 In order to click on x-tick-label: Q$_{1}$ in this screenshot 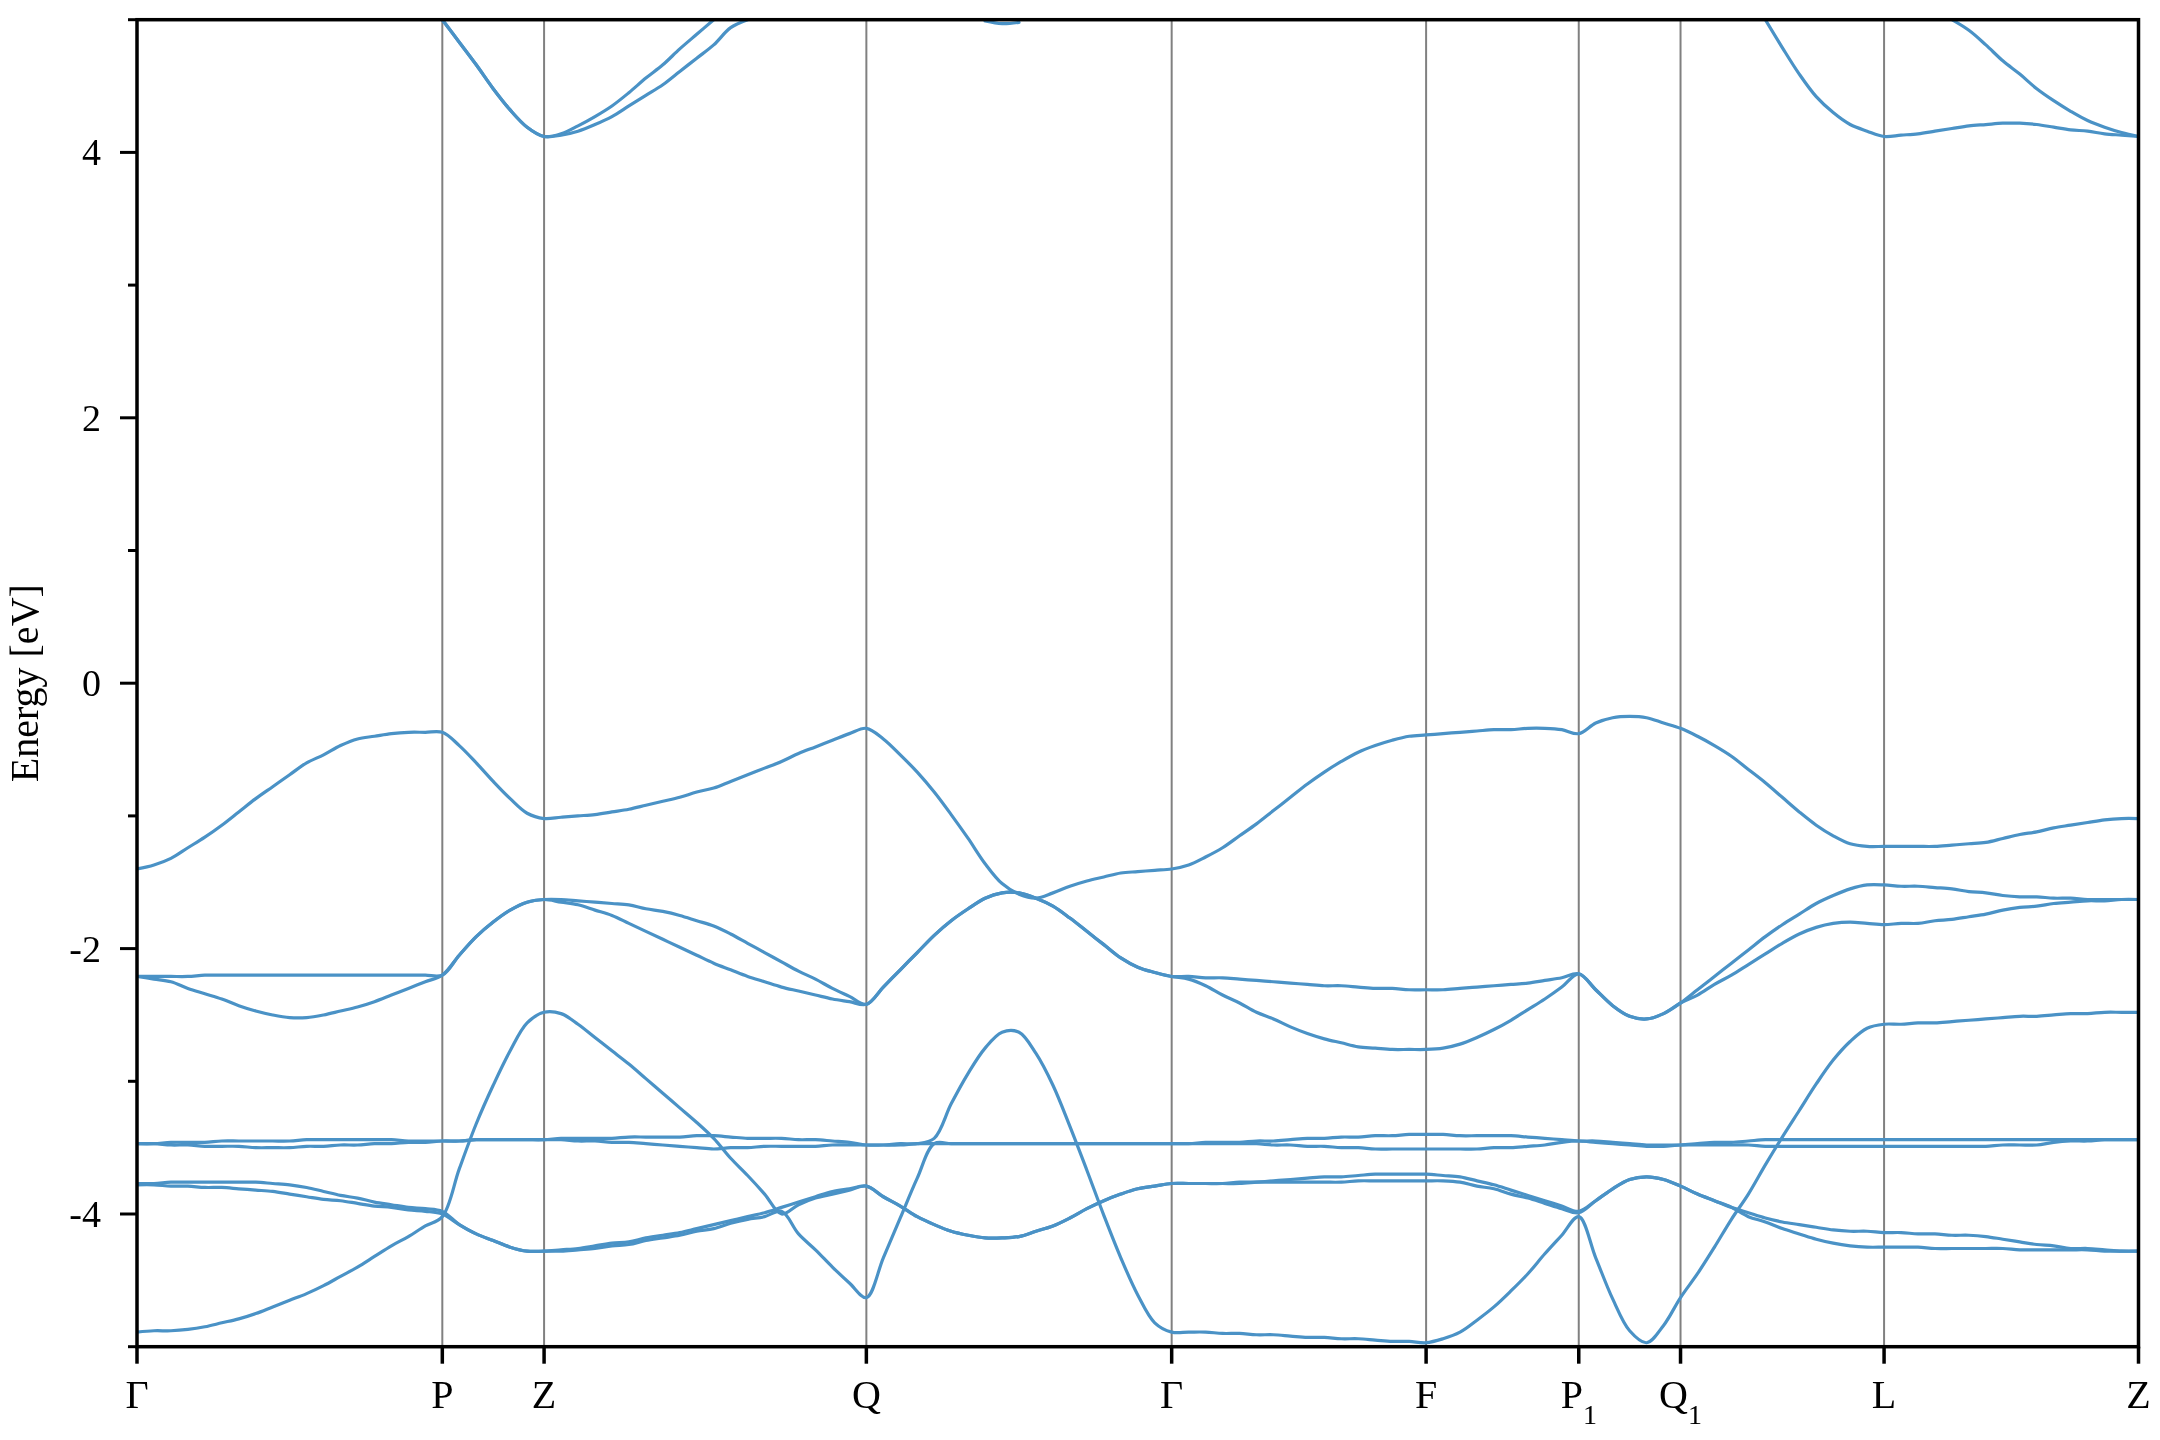, I will do `click(1680, 1401)`.